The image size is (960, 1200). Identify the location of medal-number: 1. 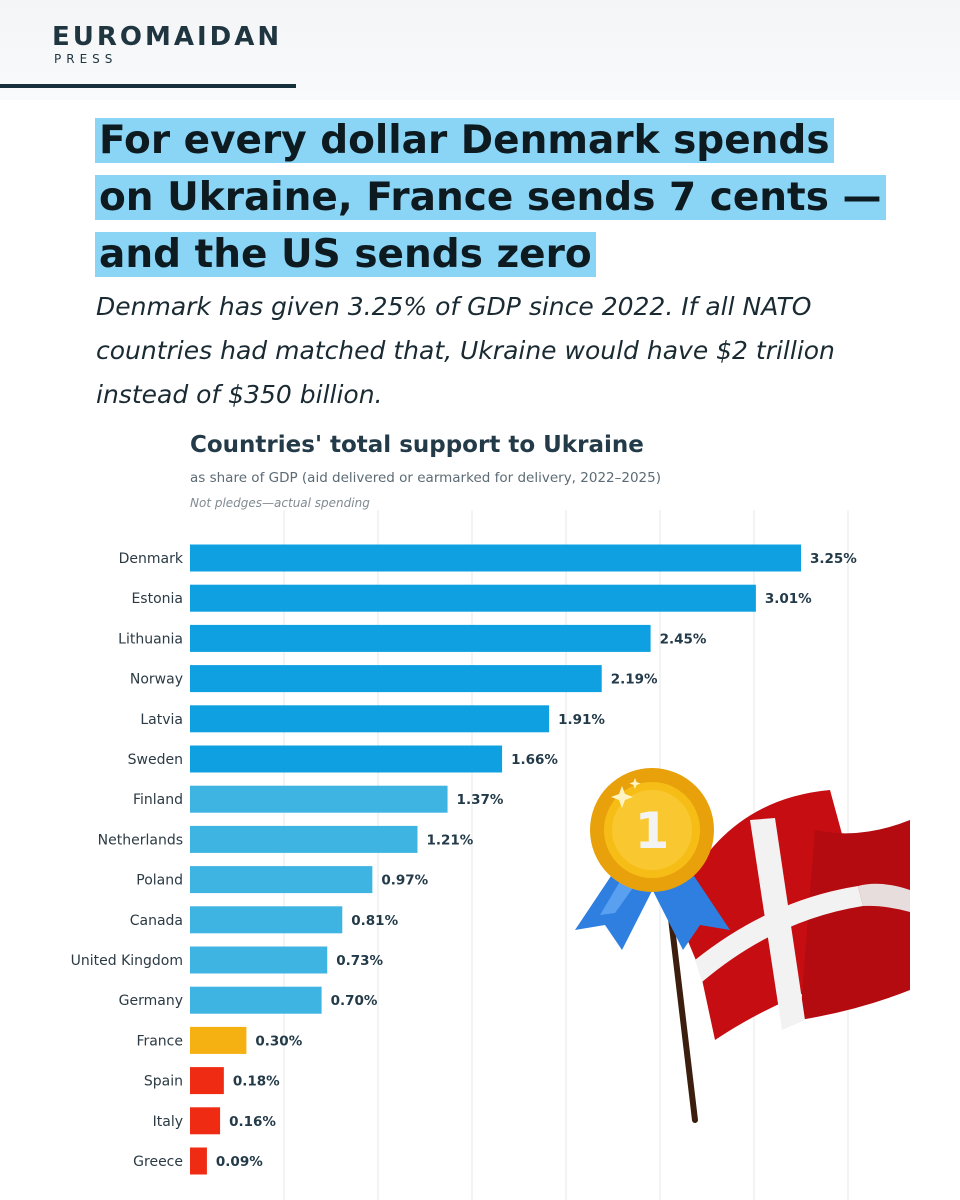
(652, 831).